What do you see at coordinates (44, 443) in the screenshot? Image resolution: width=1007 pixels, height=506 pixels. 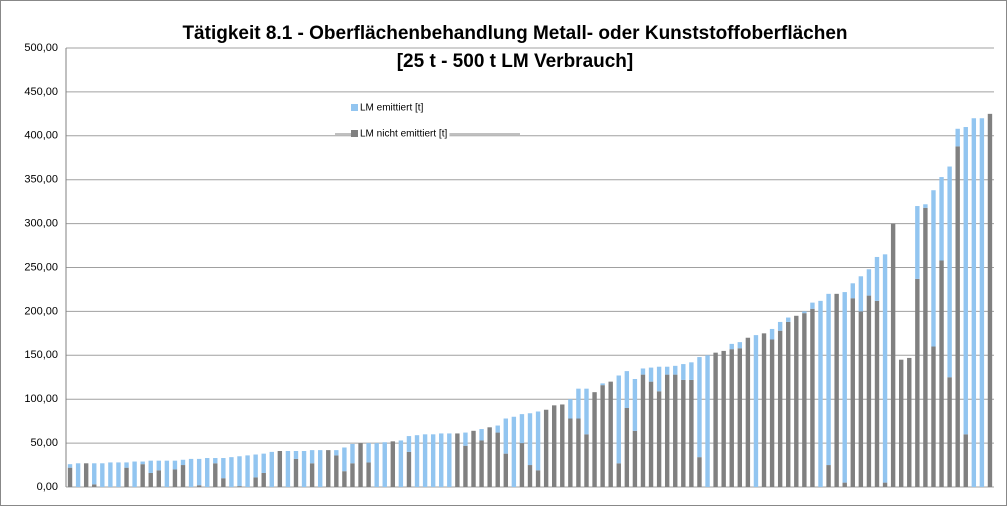 I see `y-tick-label: 50,00` at bounding box center [44, 443].